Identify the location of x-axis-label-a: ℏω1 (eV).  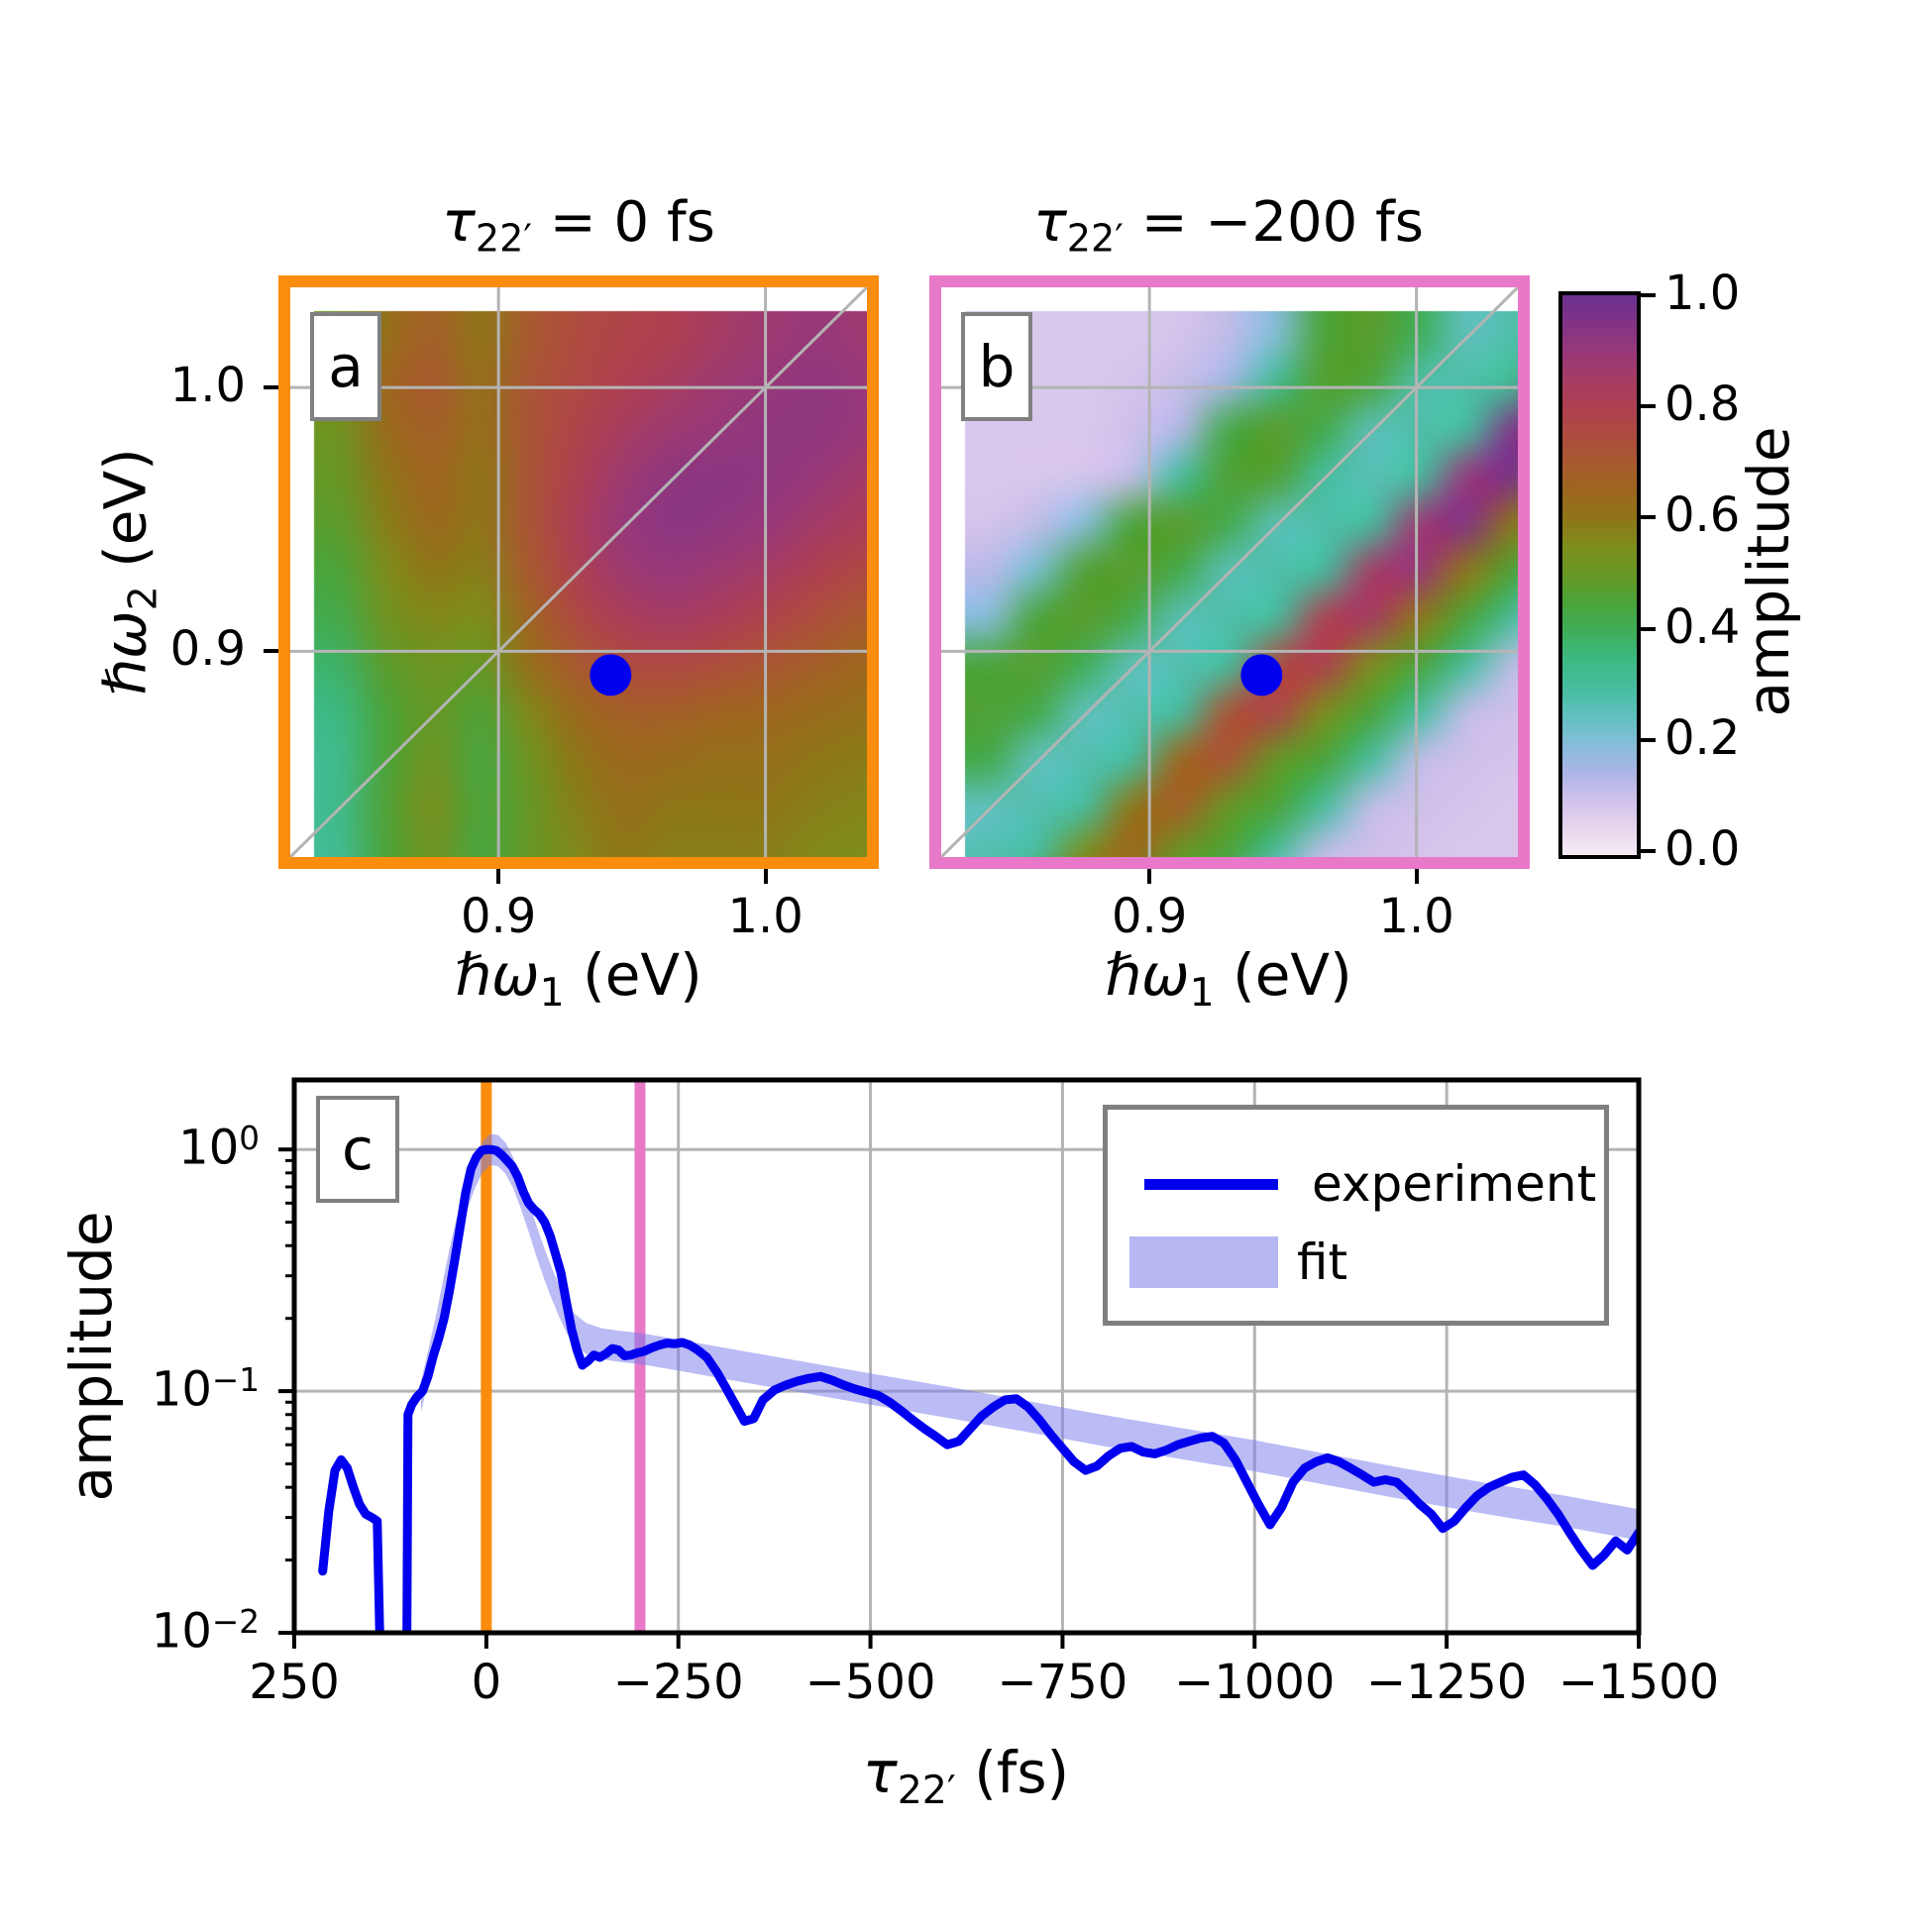
(578, 979).